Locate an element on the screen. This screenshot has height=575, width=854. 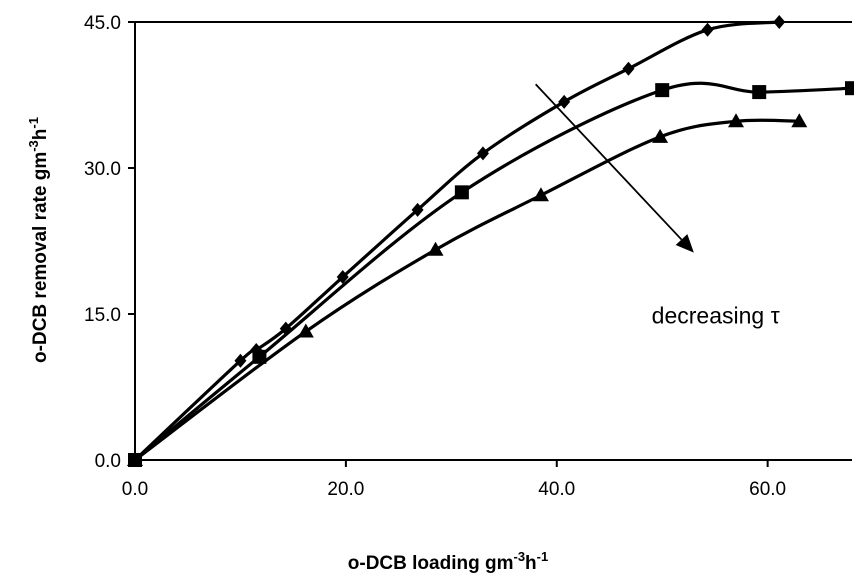
x-tick-label: 20.0 is located at coordinates (345, 489).